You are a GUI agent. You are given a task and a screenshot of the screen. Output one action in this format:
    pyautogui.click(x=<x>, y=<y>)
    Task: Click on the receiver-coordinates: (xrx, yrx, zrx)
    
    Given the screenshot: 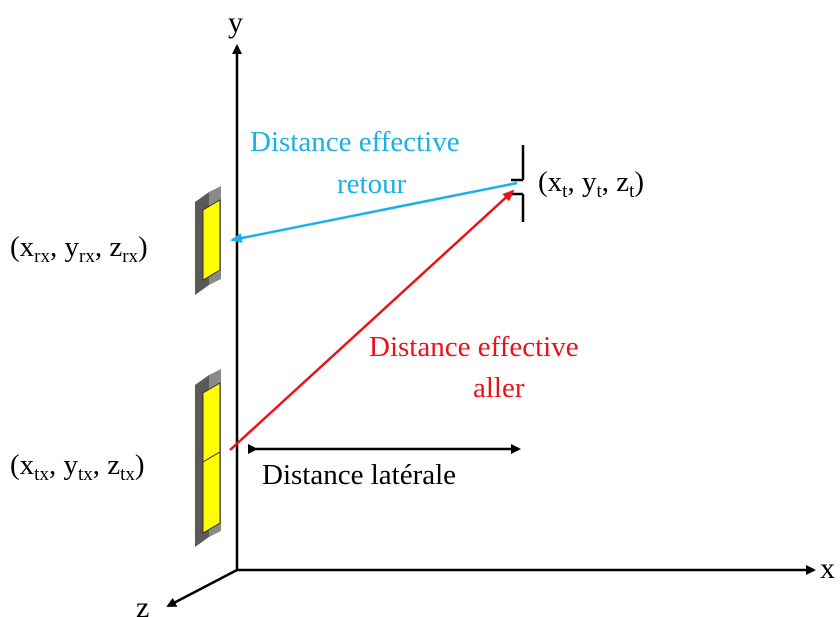 What is the action you would take?
    pyautogui.click(x=79, y=249)
    